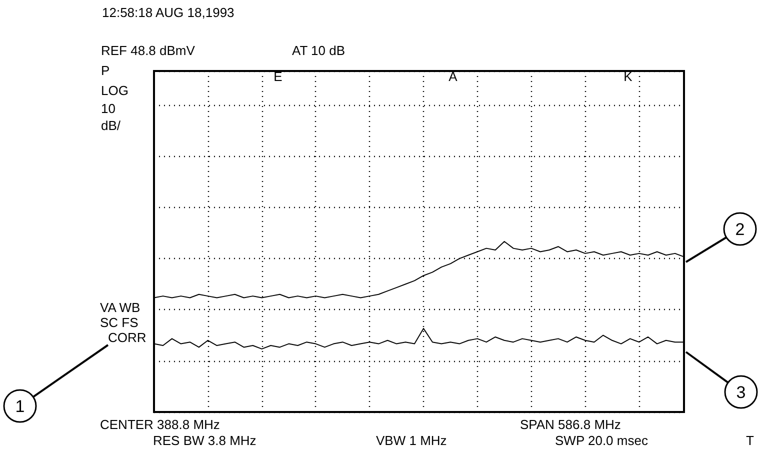 Image resolution: width=782 pixels, height=458 pixels. Describe the element at coordinates (111, 125) in the screenshot. I see `text: dB/` at that location.